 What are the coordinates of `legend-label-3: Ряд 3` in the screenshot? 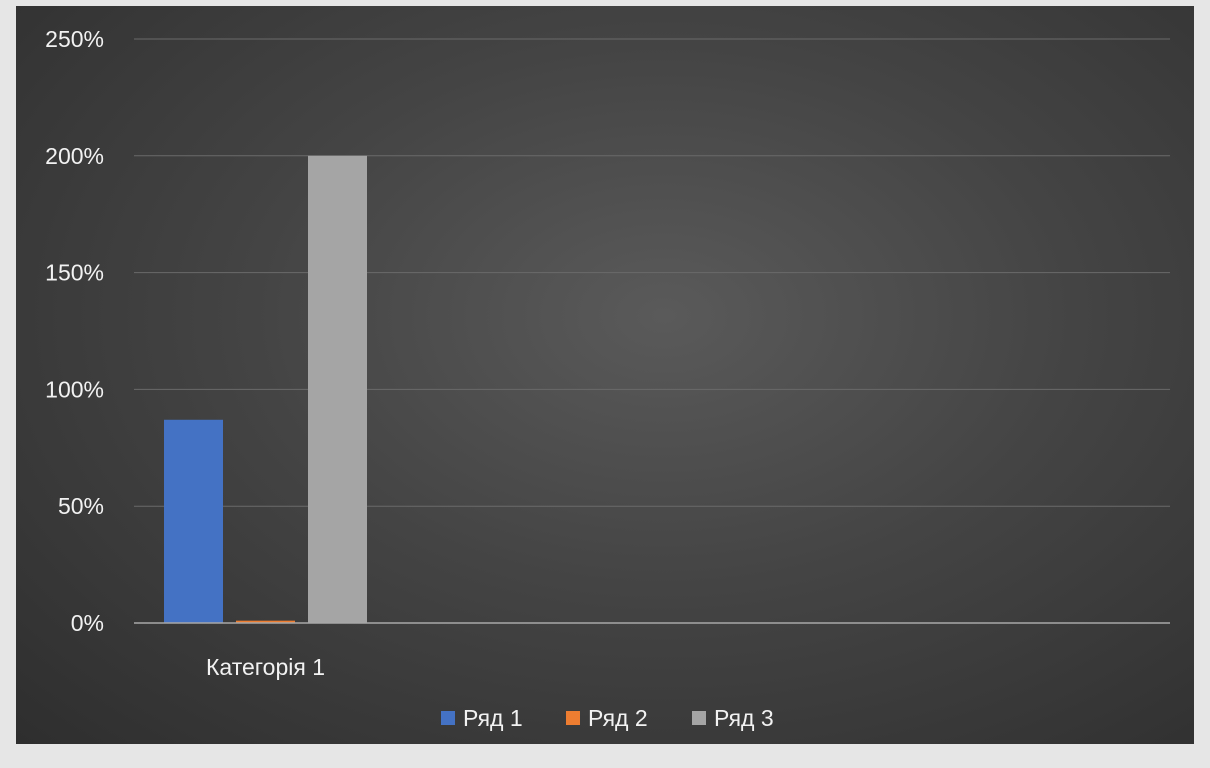 It's located at (744, 718).